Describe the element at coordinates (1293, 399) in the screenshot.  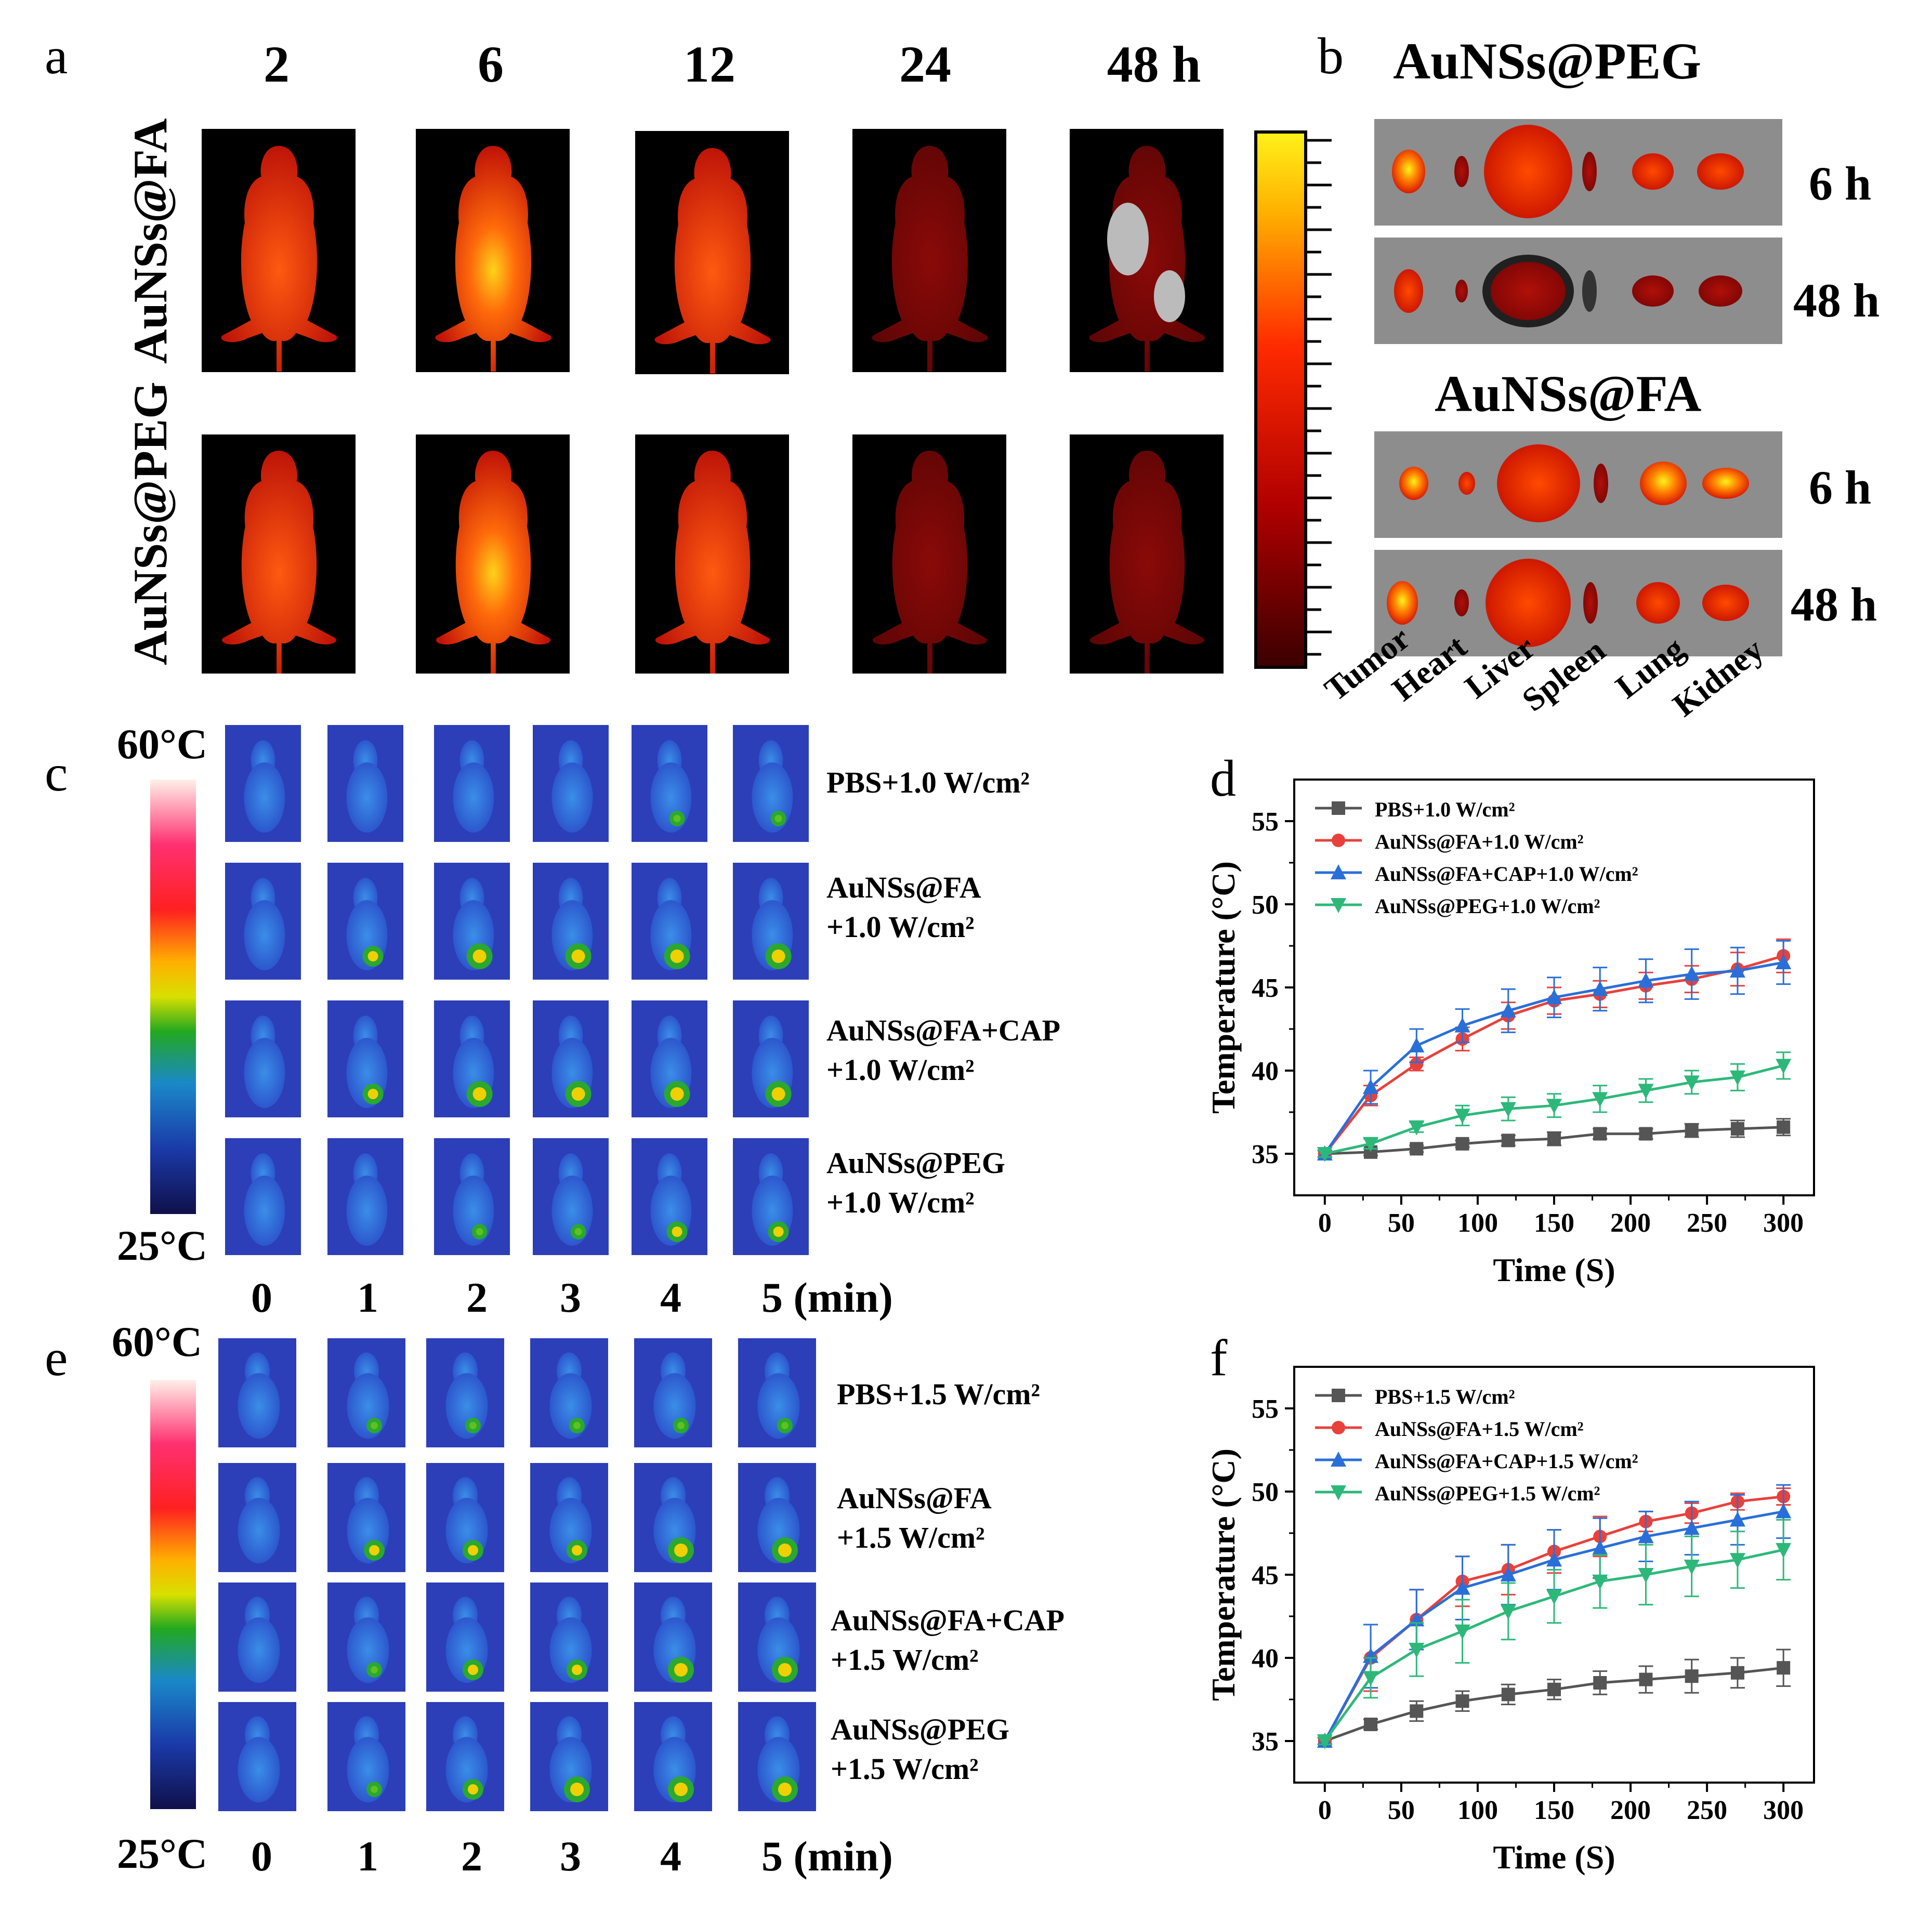
I see `fluorescence-colorbar` at that location.